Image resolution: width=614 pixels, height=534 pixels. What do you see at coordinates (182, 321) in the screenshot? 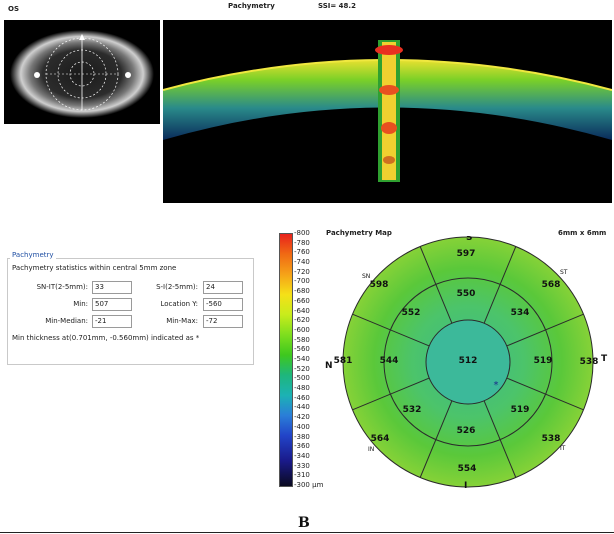
I see `min-max-label: Min-Max:` at bounding box center [182, 321].